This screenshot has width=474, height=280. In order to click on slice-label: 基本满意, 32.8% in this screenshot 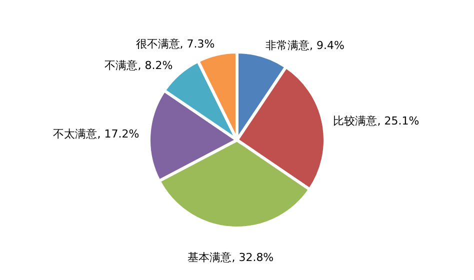, I will do `click(231, 257)`.